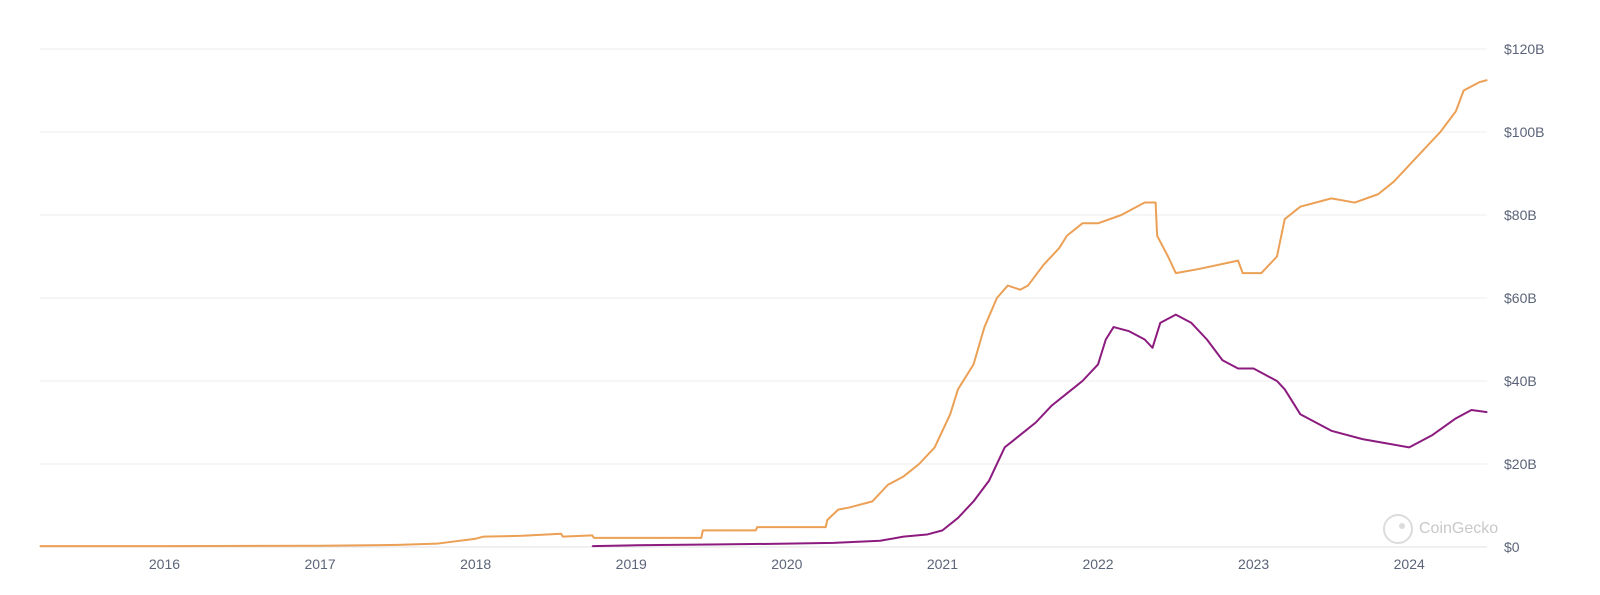  I want to click on y-tick-label: $40B, so click(1520, 381).